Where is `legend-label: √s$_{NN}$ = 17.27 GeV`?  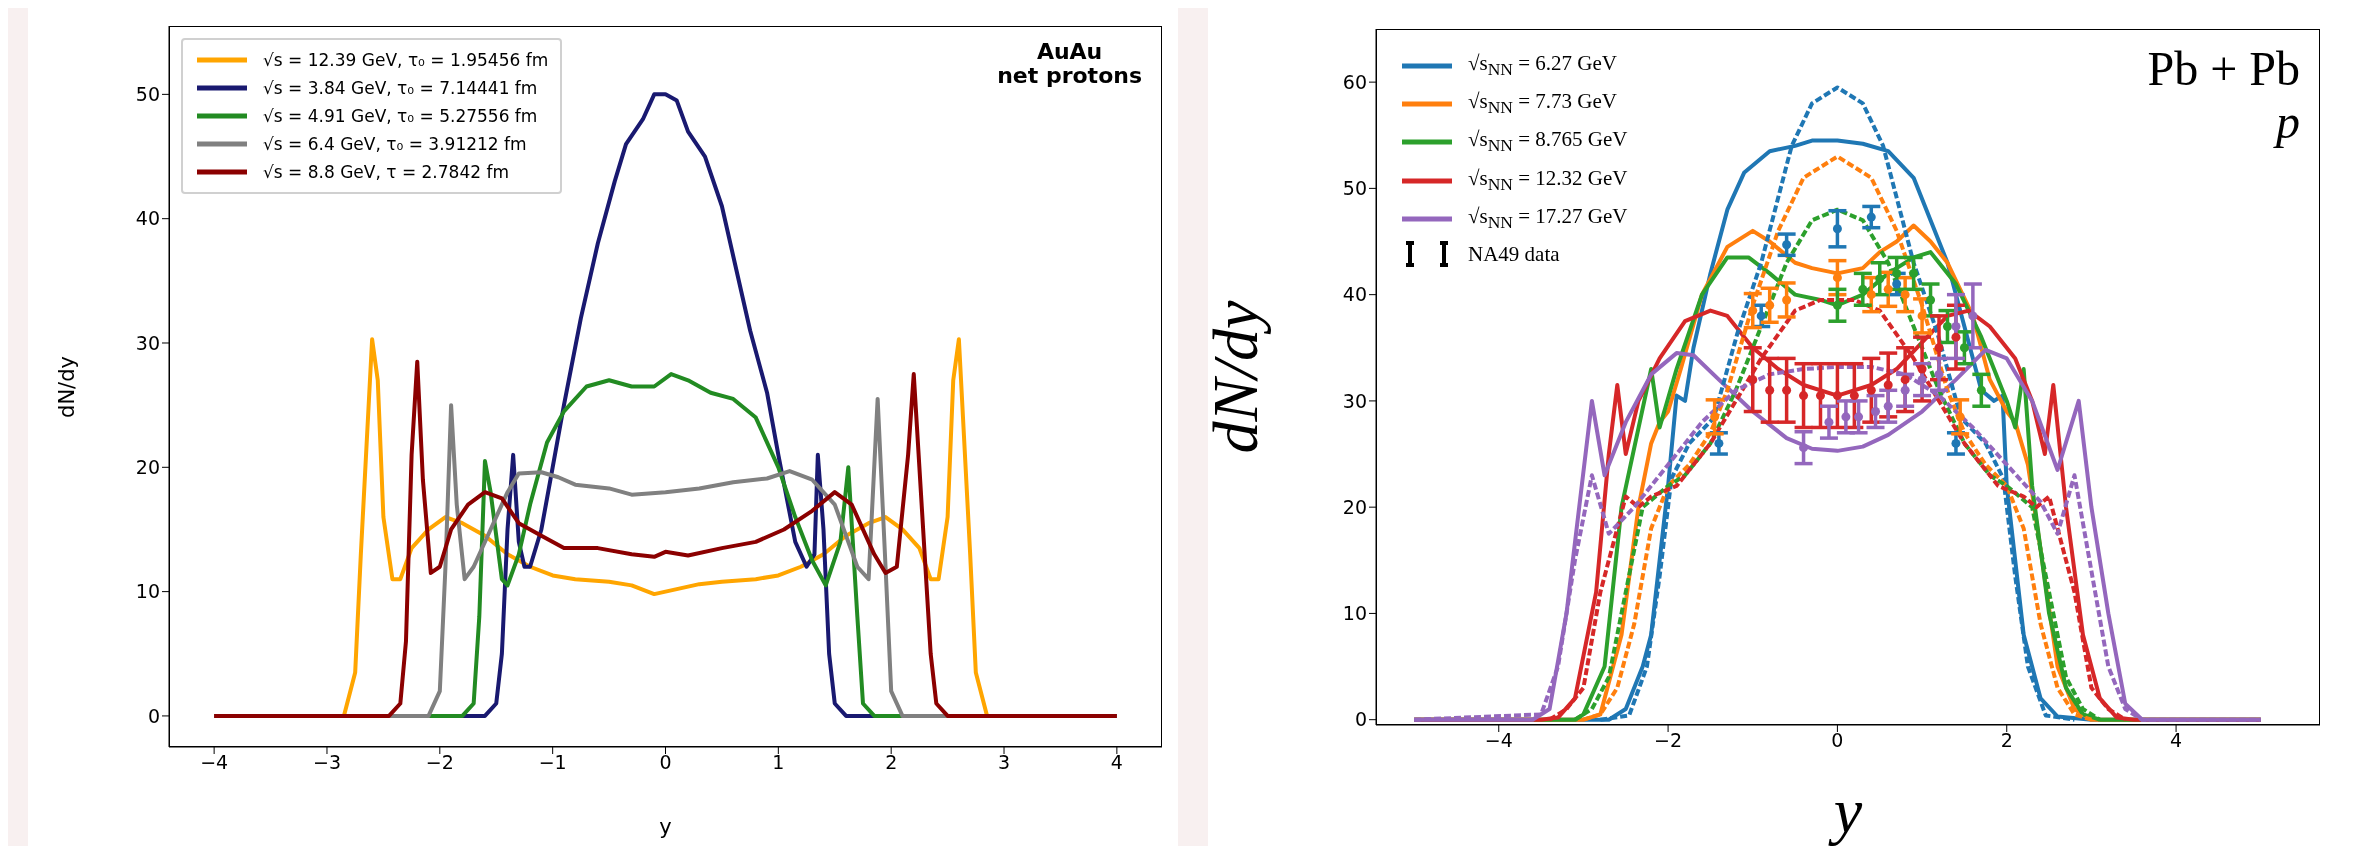 legend-label: √s$_{NN}$ = 17.27 GeV is located at coordinates (1548, 218).